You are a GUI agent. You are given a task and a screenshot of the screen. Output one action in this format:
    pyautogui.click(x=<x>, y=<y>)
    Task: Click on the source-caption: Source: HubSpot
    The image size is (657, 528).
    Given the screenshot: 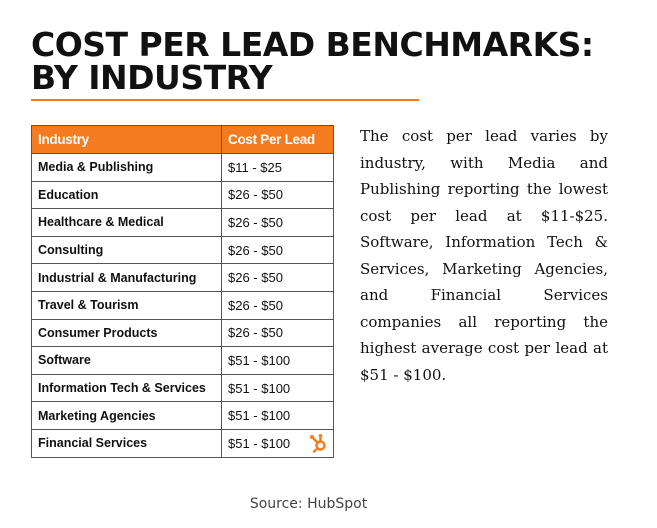 What is the action you would take?
    pyautogui.click(x=308, y=504)
    